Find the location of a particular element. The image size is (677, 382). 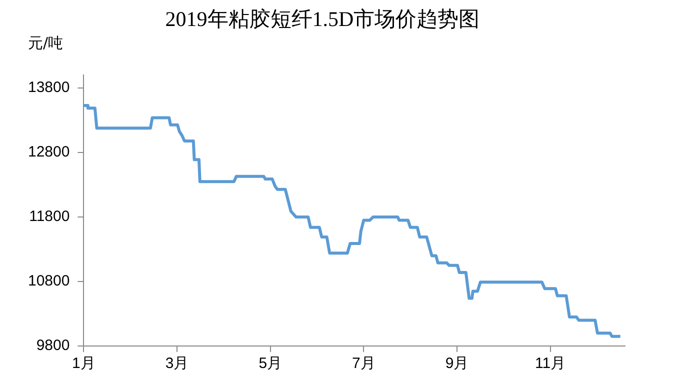

x-tick-label: 7月 is located at coordinates (364, 363).